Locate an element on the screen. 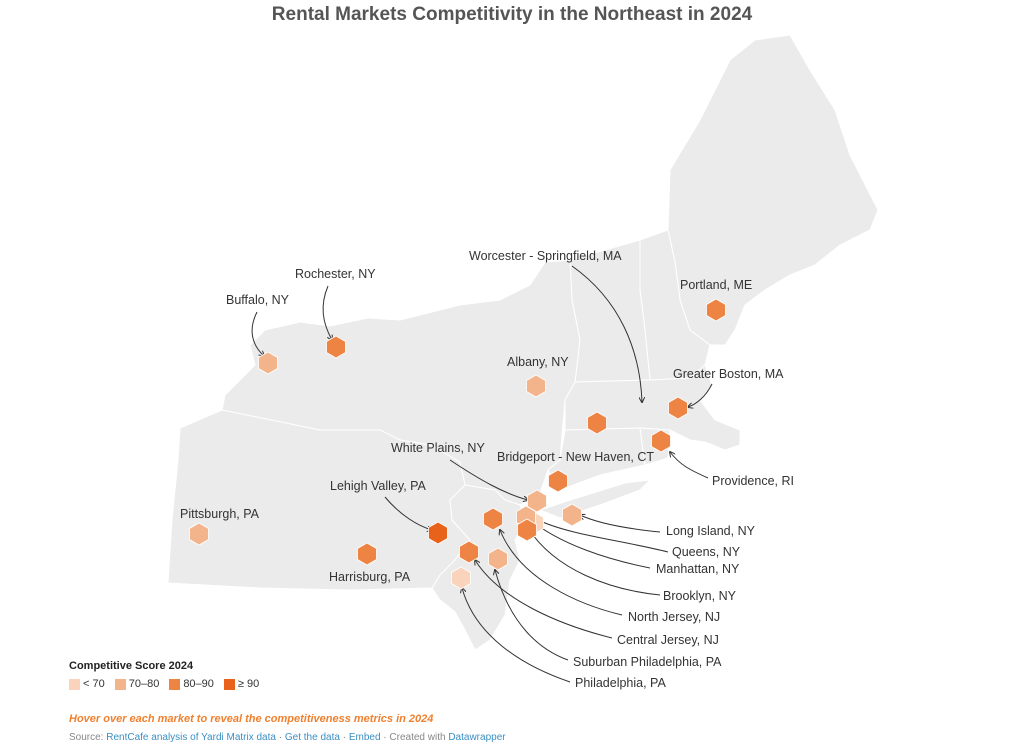 The width and height of the screenshot is (1024, 754). label-boston: Greater Boston, MA is located at coordinates (728, 374).